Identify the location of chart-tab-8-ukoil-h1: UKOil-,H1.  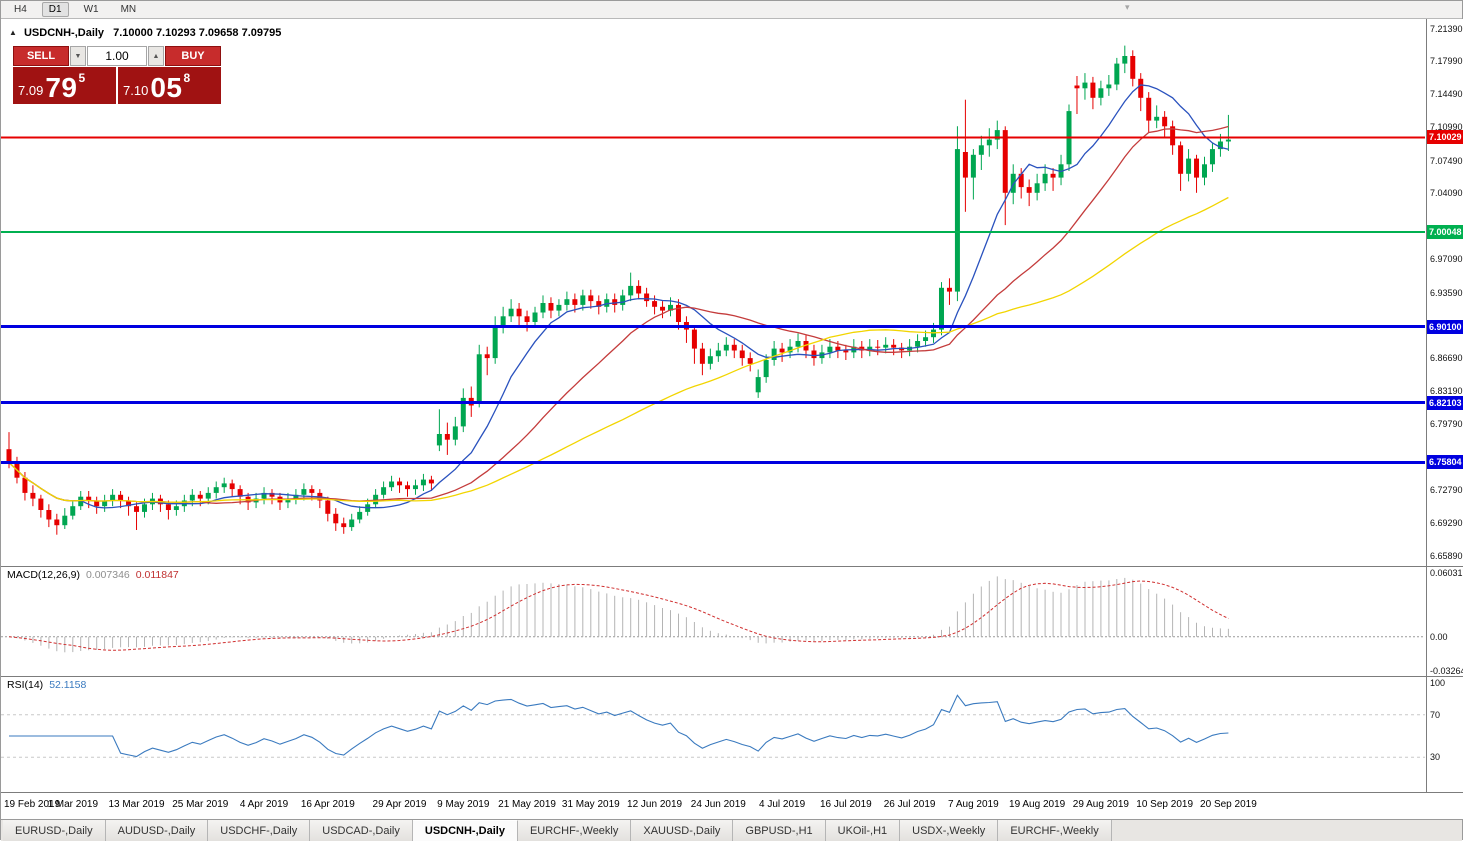
(863, 830).